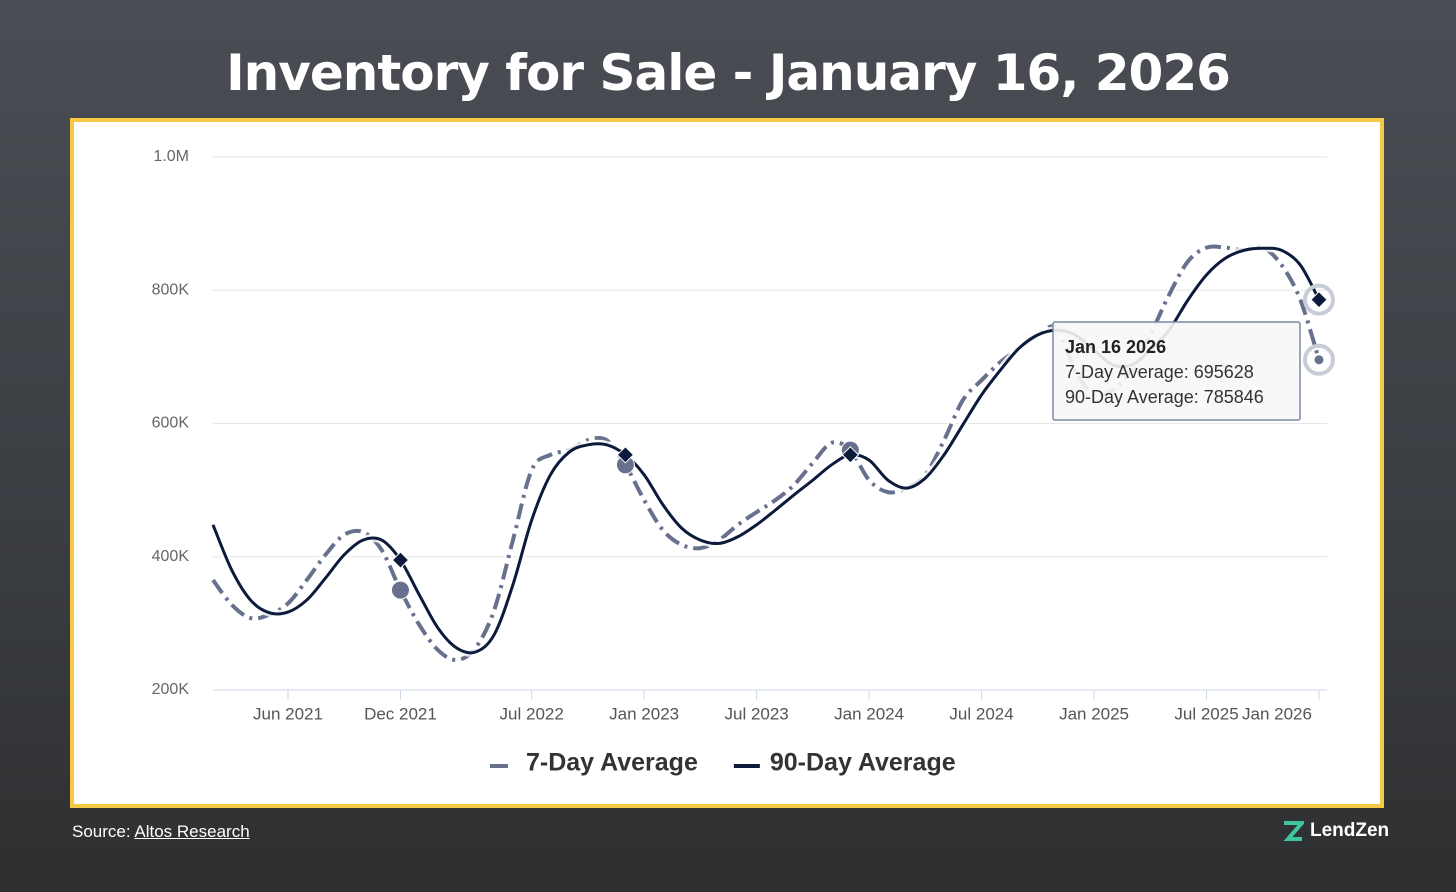 The image size is (1456, 892). What do you see at coordinates (171, 289) in the screenshot?
I see `y-tick-label: 800K` at bounding box center [171, 289].